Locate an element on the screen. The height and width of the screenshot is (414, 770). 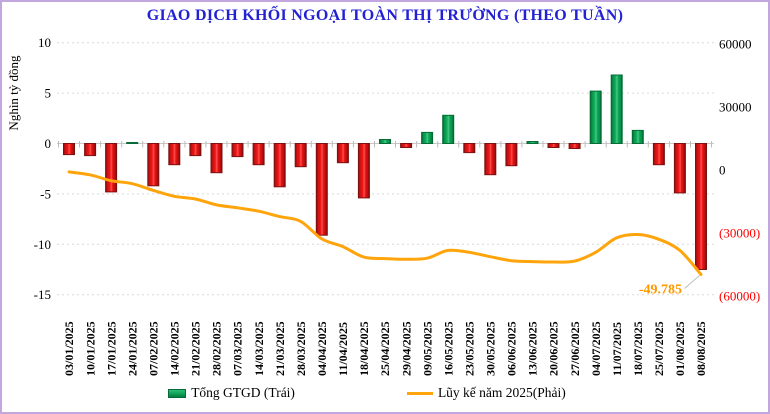
svg-text: -5 is located at coordinates (45, 193).